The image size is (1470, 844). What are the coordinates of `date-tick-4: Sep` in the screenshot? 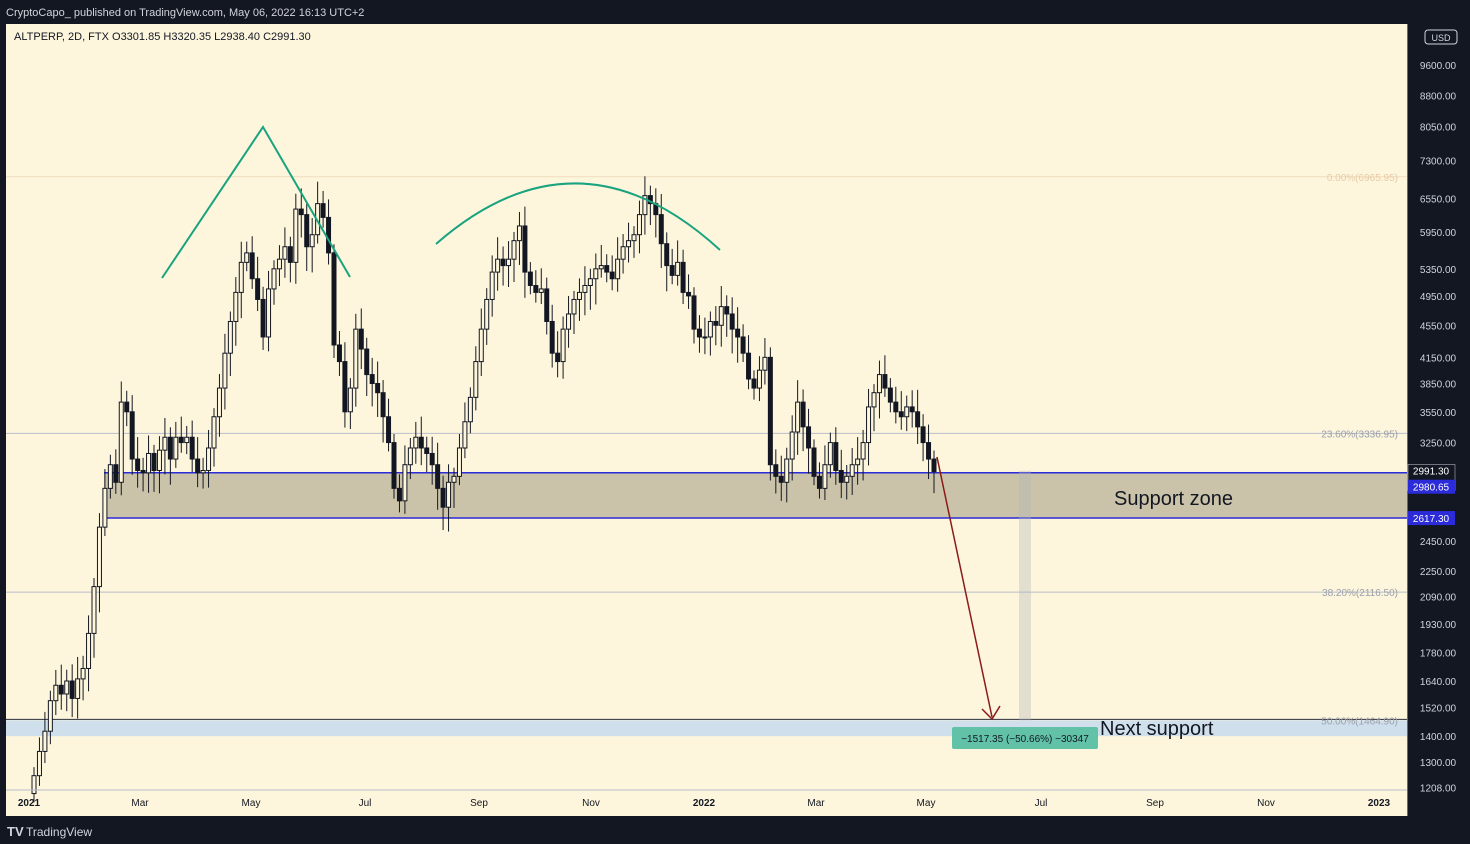 It's located at (479, 803).